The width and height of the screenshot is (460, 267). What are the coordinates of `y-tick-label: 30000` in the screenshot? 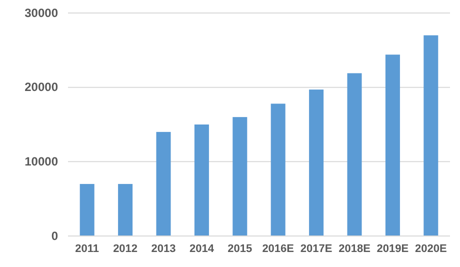 It's located at (41, 13).